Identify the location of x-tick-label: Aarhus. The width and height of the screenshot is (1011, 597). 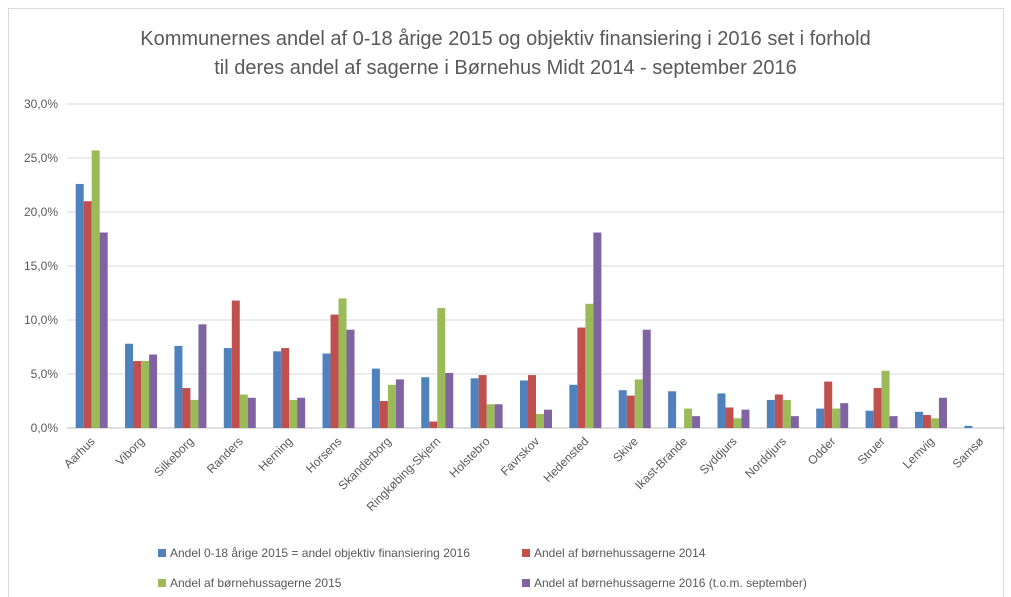
(79, 452).